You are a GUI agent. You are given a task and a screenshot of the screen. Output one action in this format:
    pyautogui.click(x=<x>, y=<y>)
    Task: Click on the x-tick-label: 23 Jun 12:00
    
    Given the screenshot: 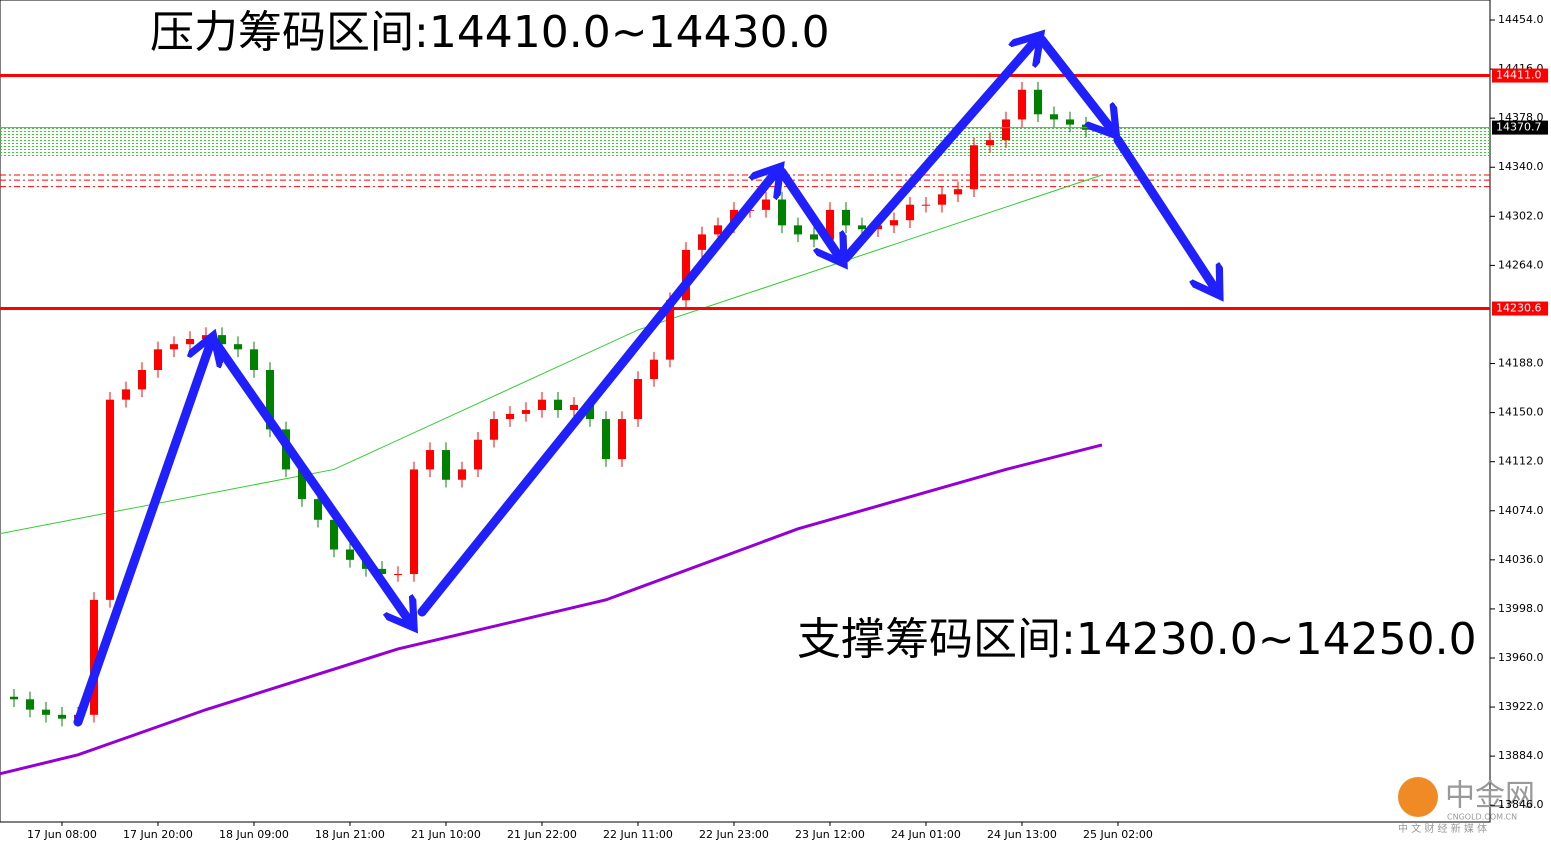 What is the action you would take?
    pyautogui.click(x=830, y=834)
    